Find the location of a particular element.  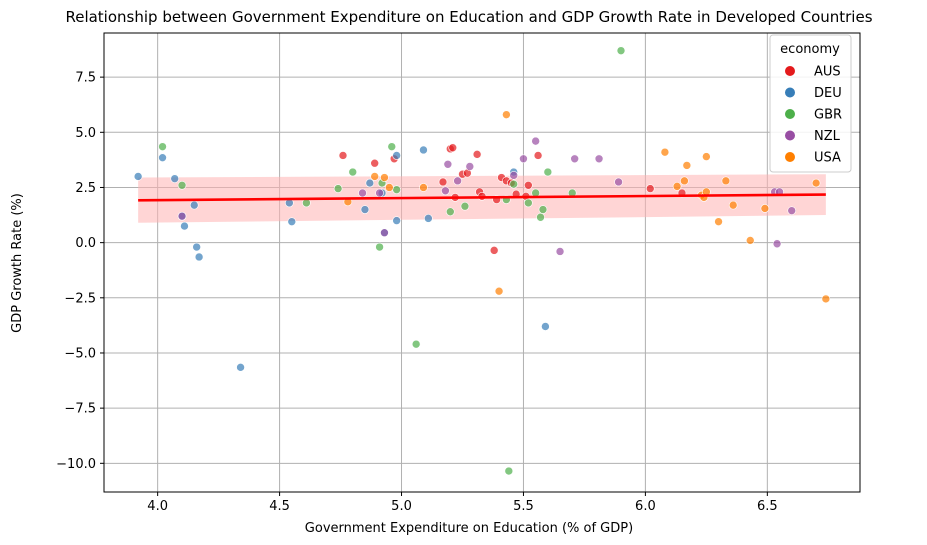

x-tick-label: 6.0 is located at coordinates (645, 506).